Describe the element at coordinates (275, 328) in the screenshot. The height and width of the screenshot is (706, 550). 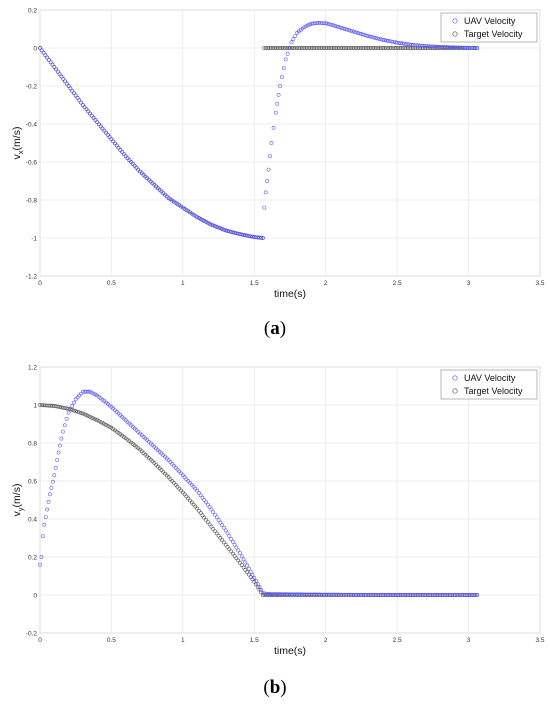
I see `panel-caption-a: (a)` at that location.